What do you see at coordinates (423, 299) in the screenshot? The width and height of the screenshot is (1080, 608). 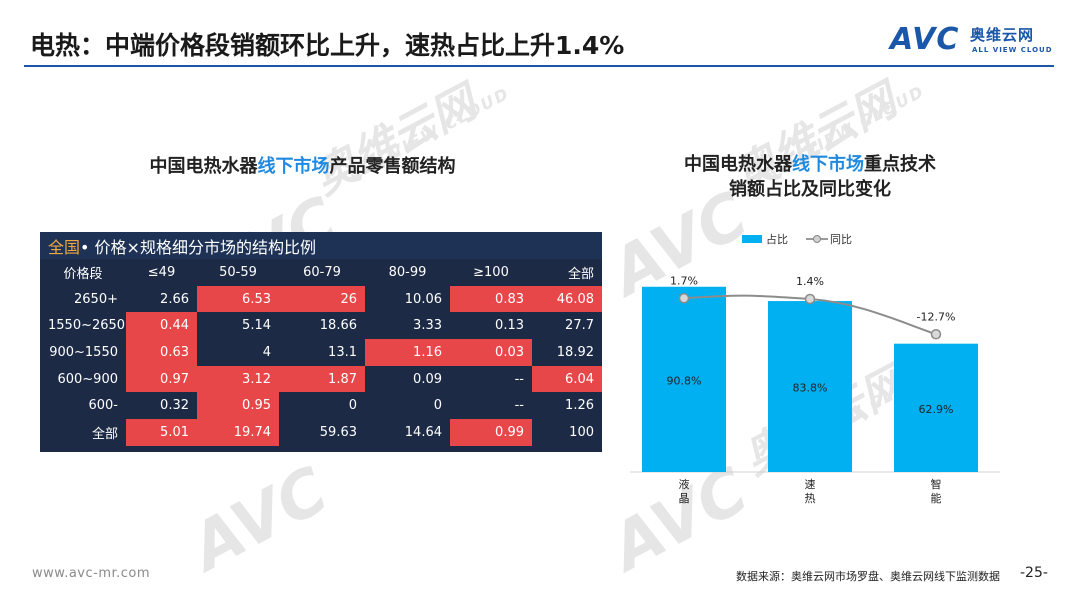 I see `table-cell: 10.06` at bounding box center [423, 299].